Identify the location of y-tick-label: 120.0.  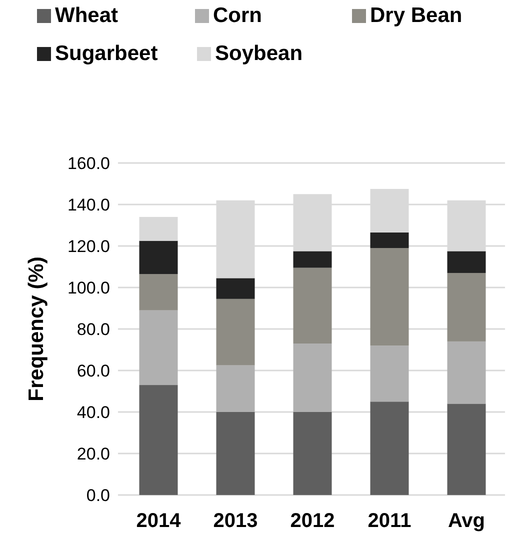
(88, 246).